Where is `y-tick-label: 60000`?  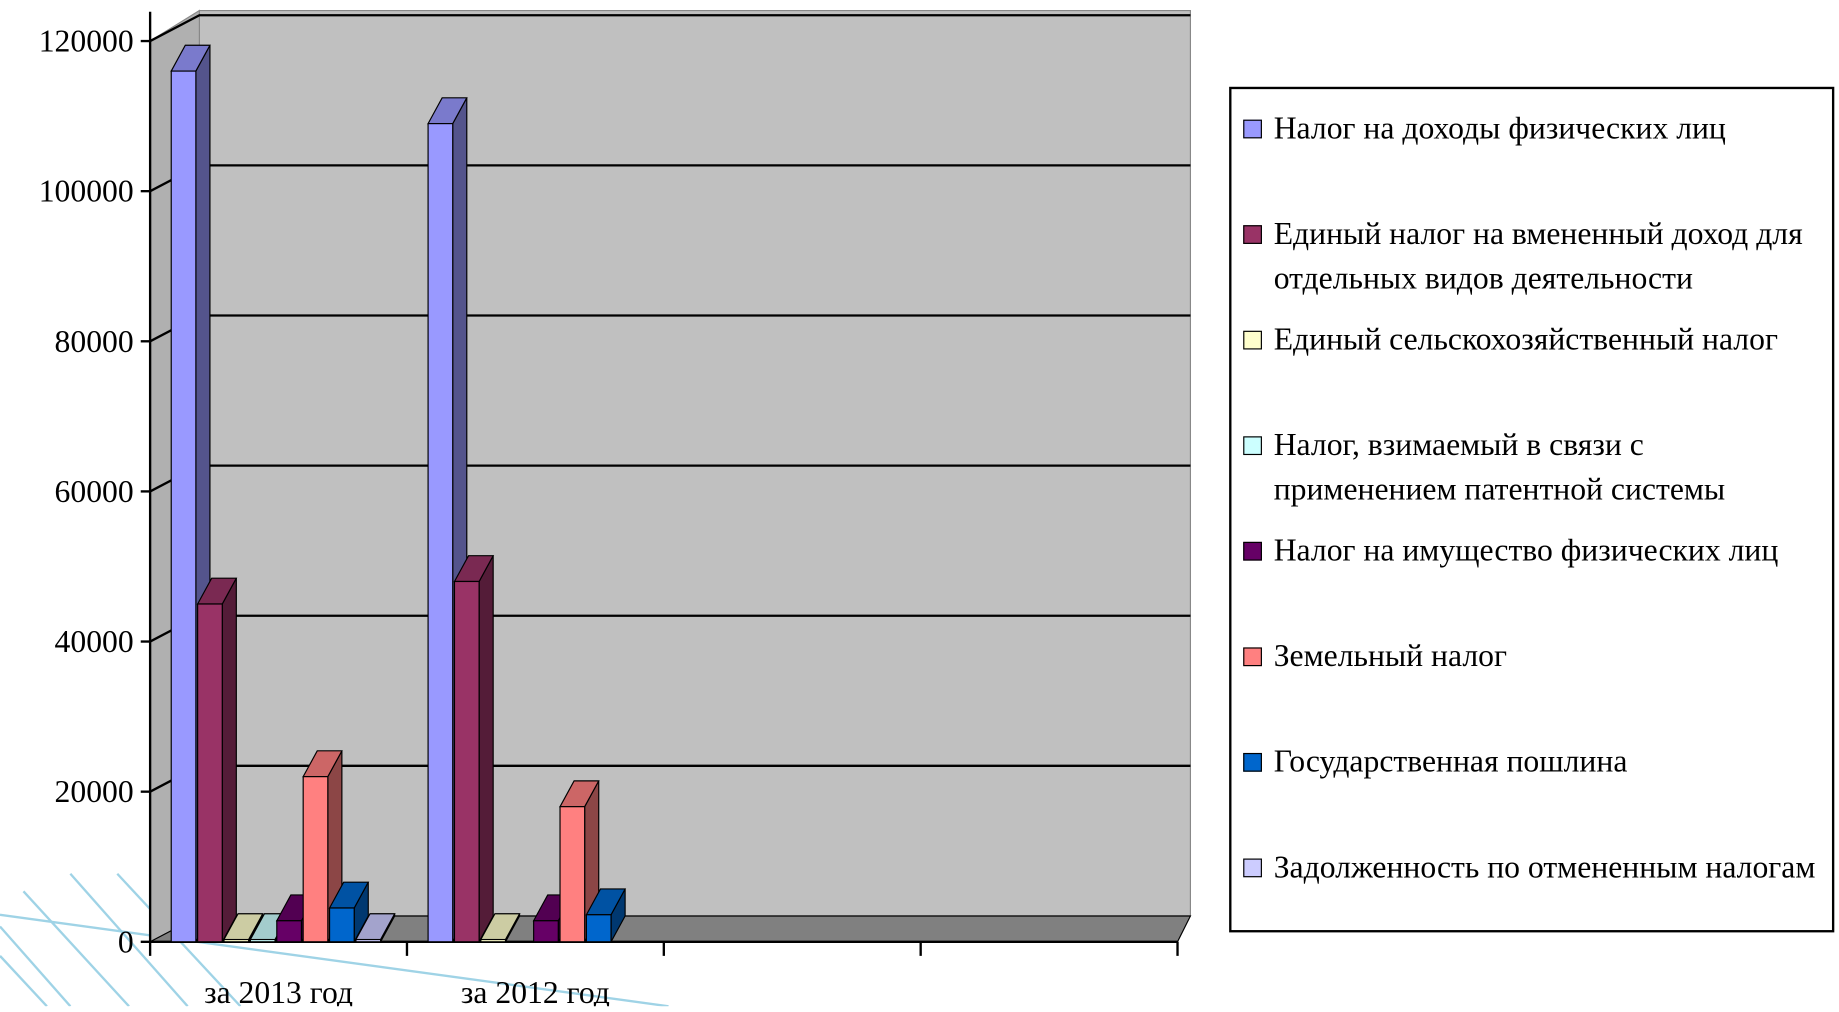 y-tick-label: 60000 is located at coordinates (94, 491).